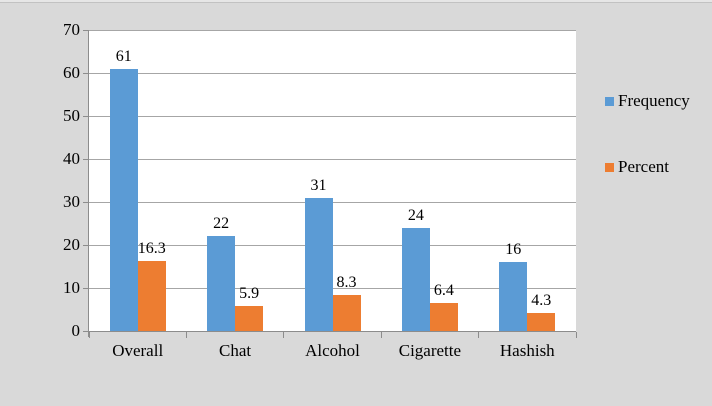 The width and height of the screenshot is (712, 406). What do you see at coordinates (609, 101) in the screenshot?
I see `legend-swatch-icon-frequency` at bounding box center [609, 101].